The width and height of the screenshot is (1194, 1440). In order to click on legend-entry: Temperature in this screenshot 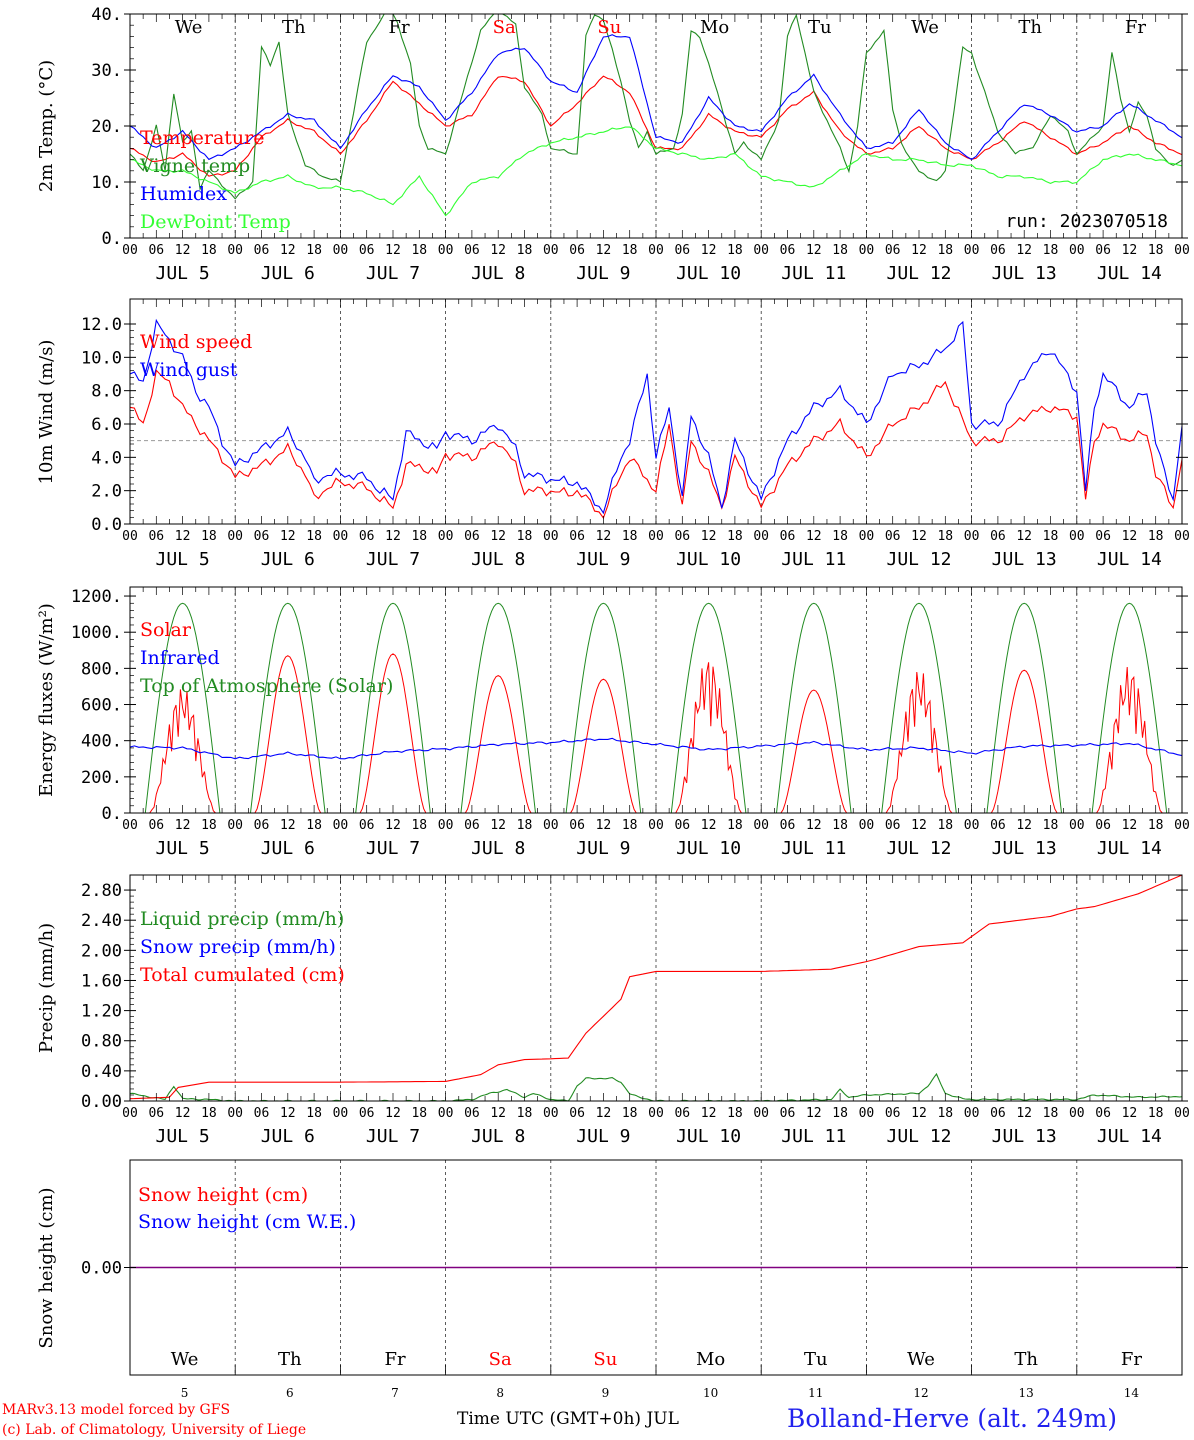, I will do `click(202, 138)`.